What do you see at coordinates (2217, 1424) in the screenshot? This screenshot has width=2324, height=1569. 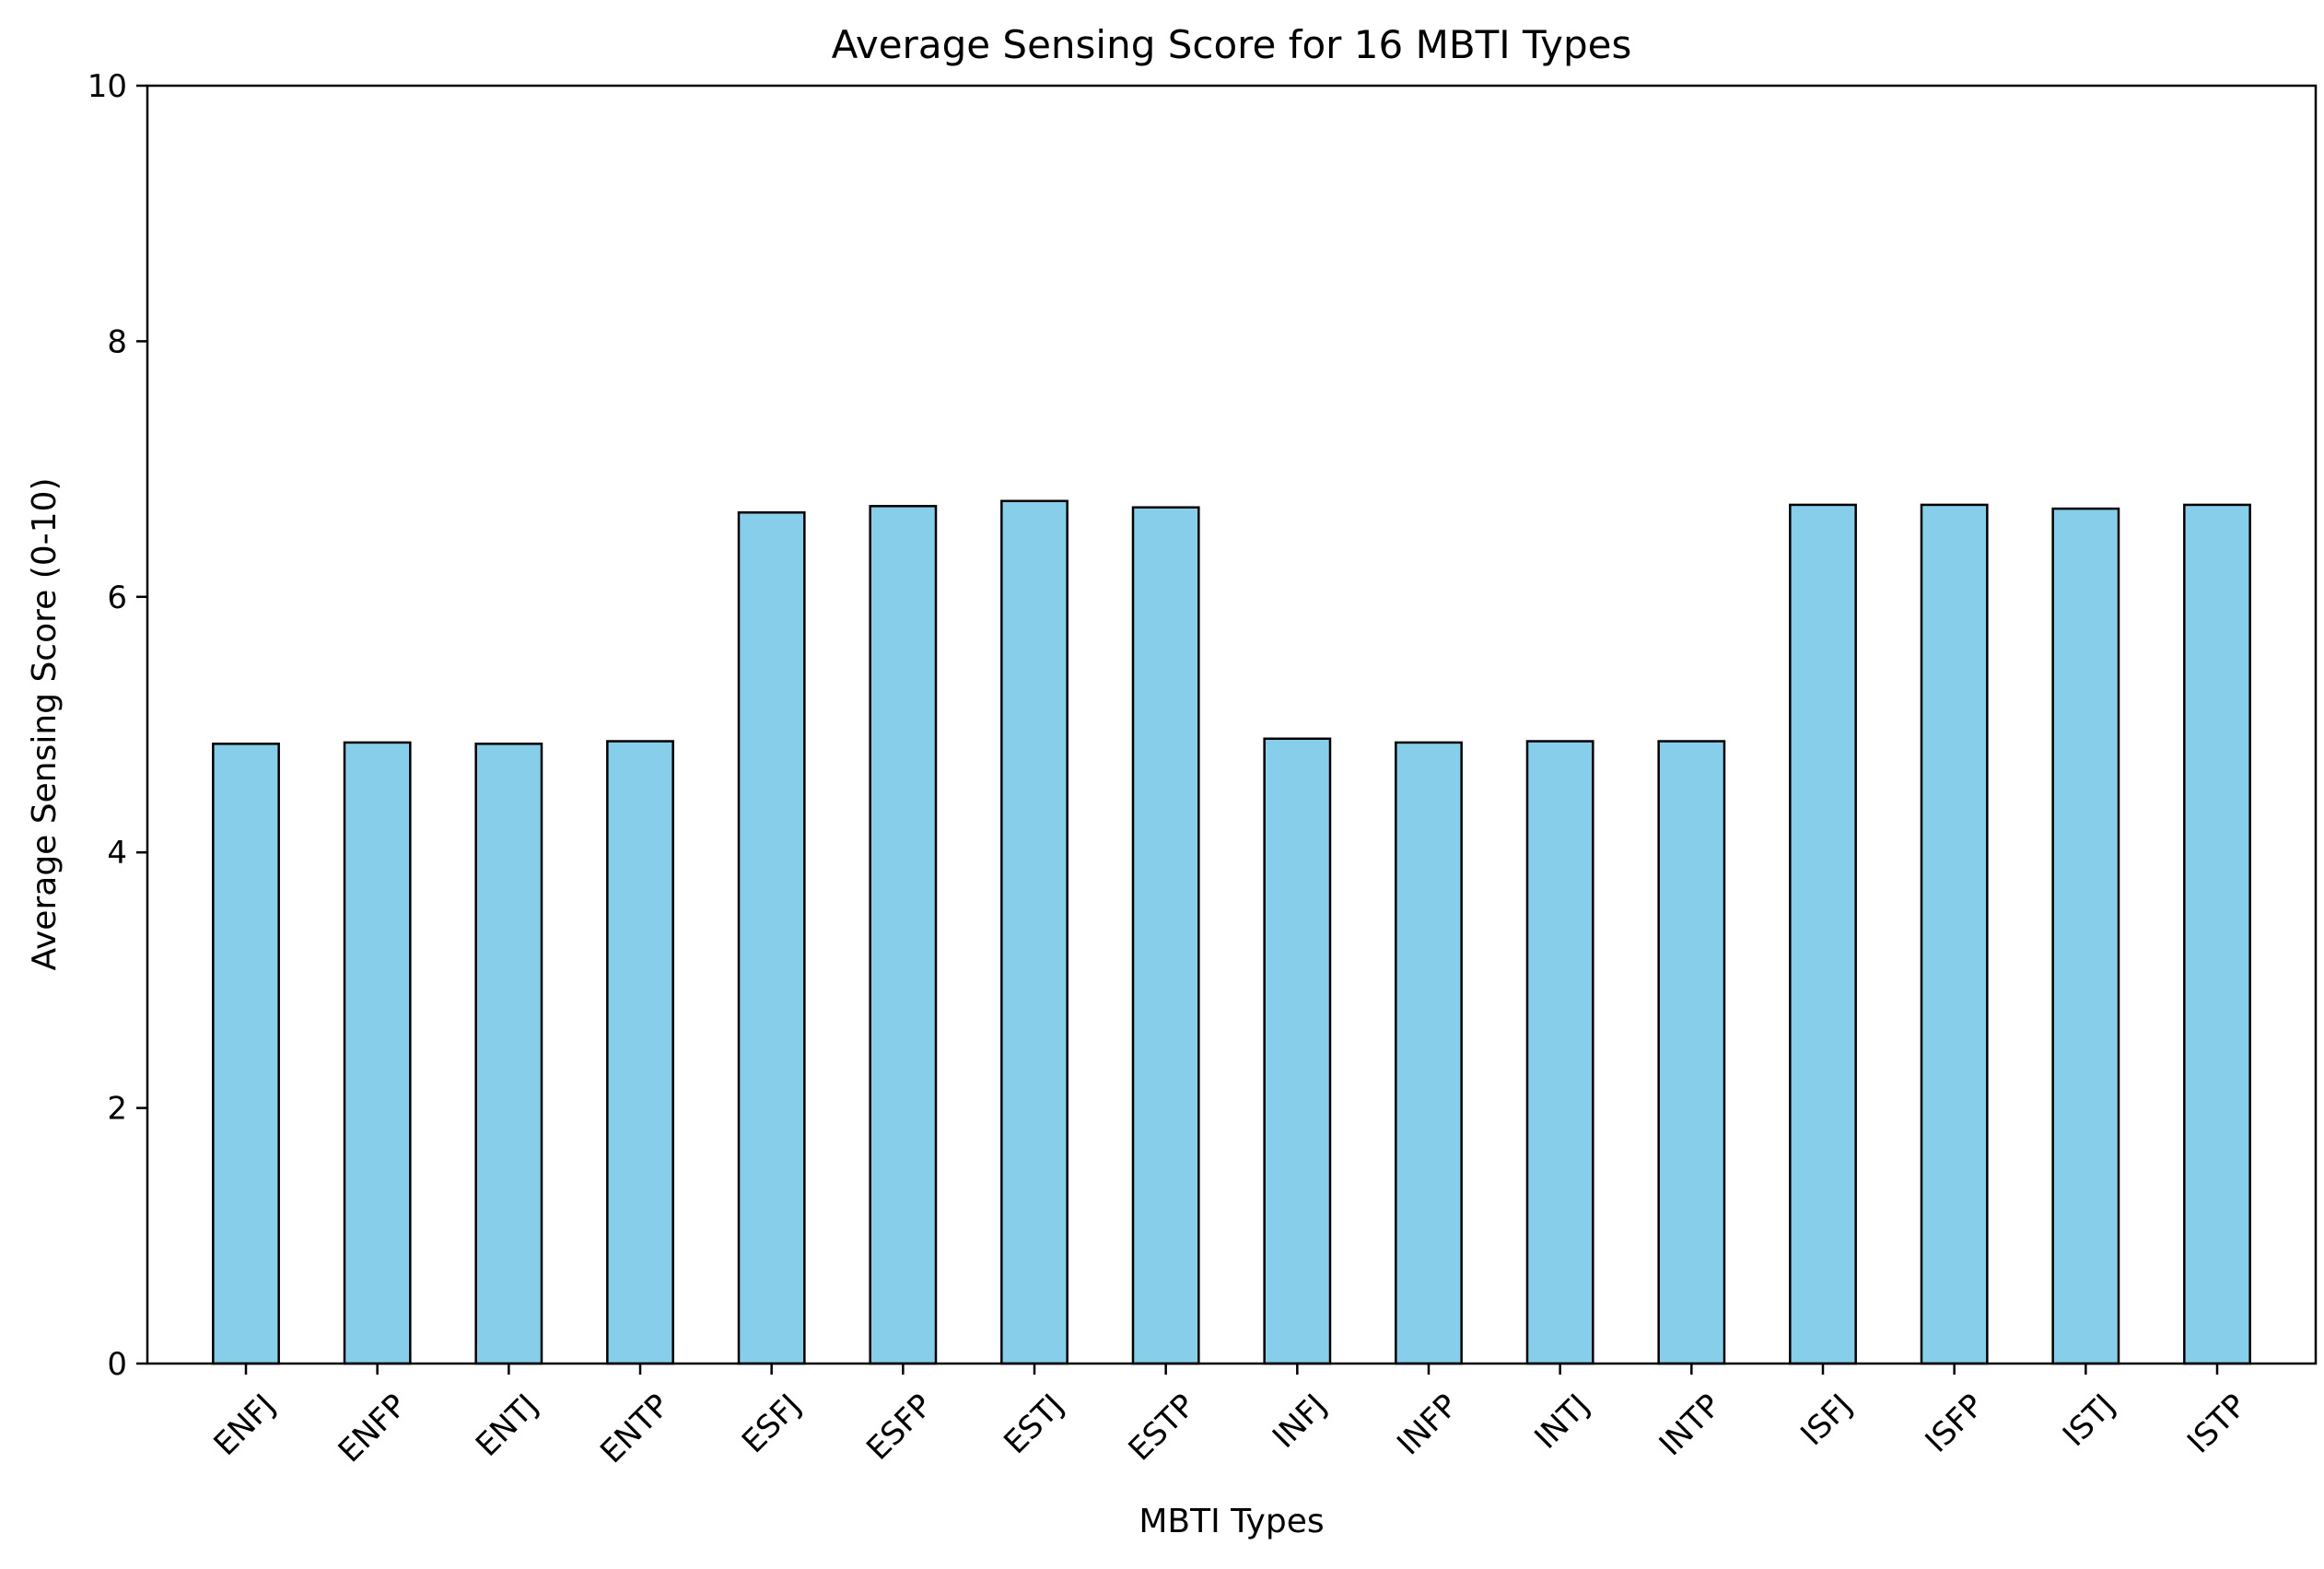 I see `x-tick-label: ISTP` at bounding box center [2217, 1424].